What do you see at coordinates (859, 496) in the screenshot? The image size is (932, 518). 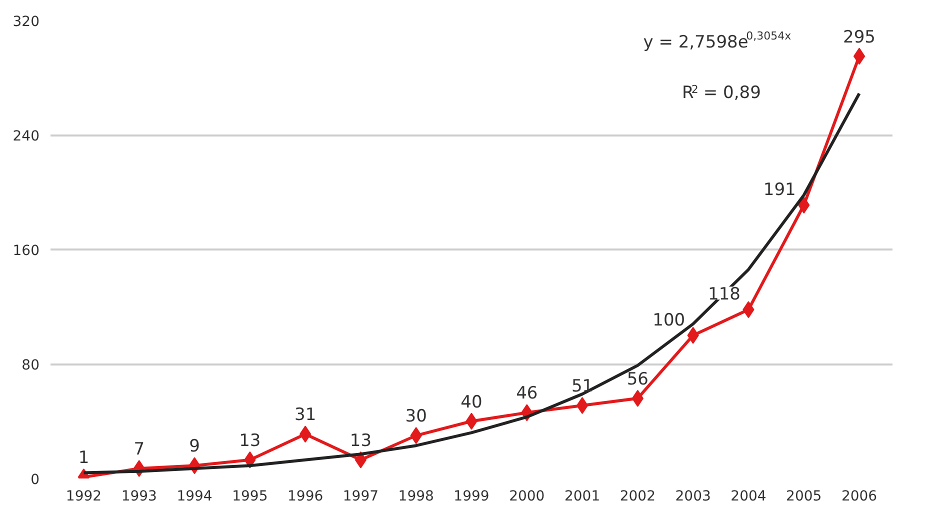 I see `x-tick-label: 2006` at bounding box center [859, 496].